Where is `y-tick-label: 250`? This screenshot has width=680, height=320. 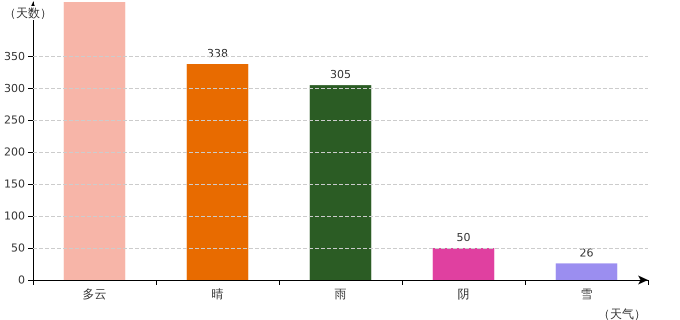
y-tick-label: 250 is located at coordinates (14, 120).